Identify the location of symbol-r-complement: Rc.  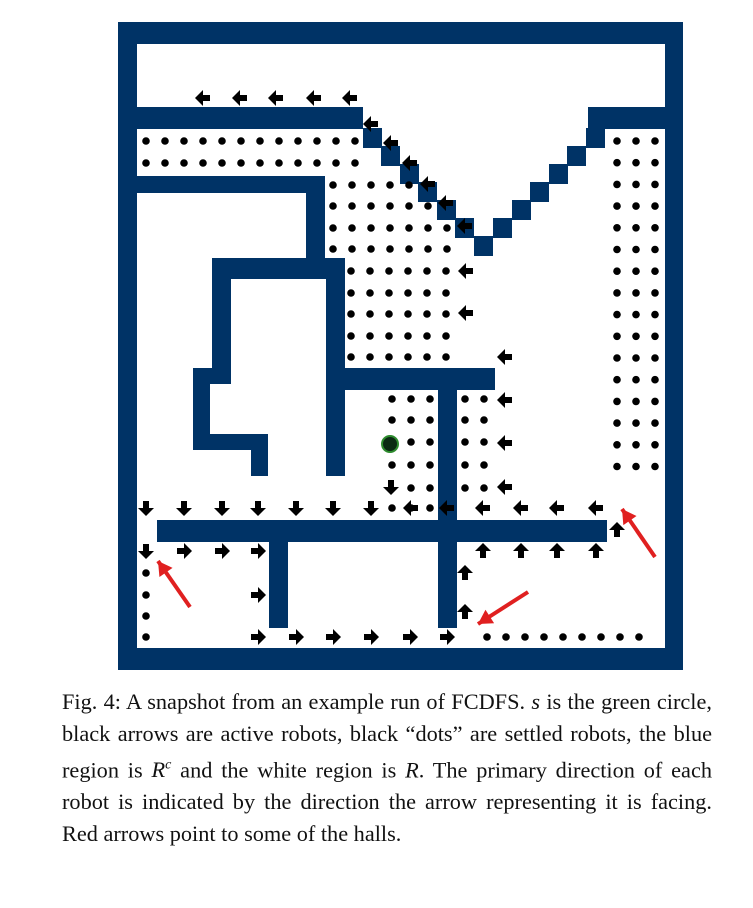
(162, 769).